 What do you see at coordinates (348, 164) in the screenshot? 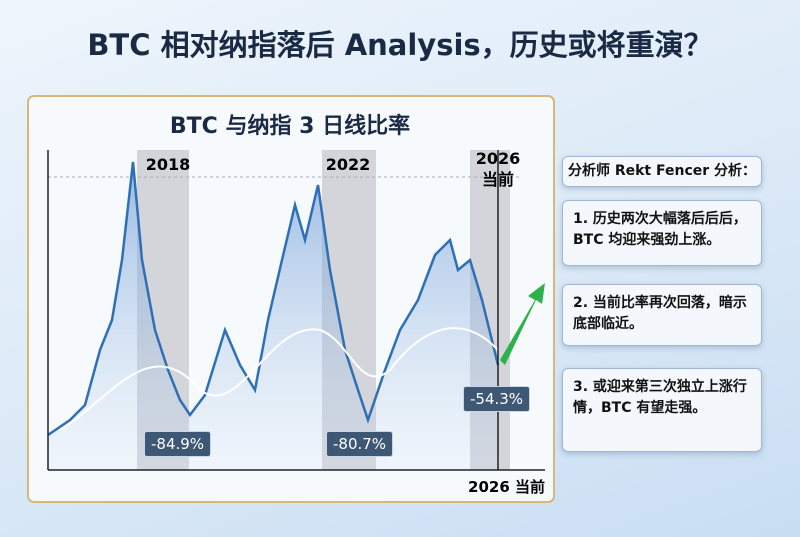
I see `period-label: 2022` at bounding box center [348, 164].